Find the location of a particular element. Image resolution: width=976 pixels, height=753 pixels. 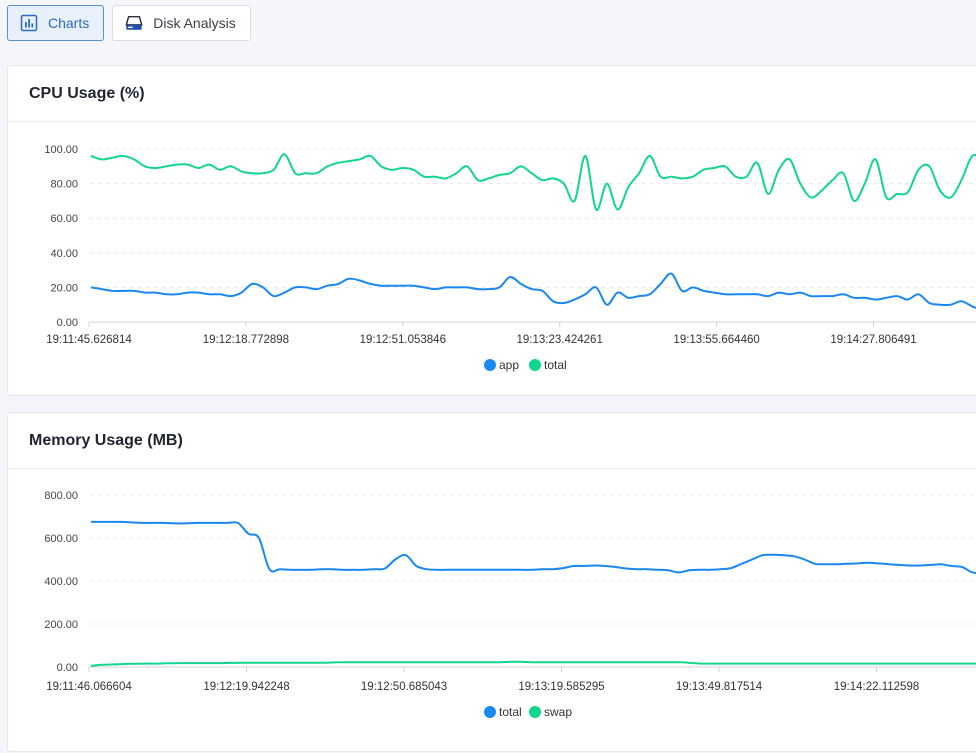

cpu-series-app-line is located at coordinates (533, 290).